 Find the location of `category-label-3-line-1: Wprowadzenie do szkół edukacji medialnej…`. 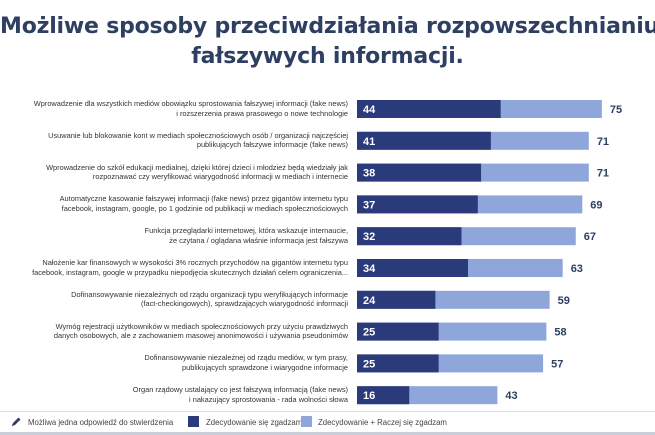

category-label-3-line-1: Wprowadzenie do szkół edukacji medialnej… is located at coordinates (197, 167).